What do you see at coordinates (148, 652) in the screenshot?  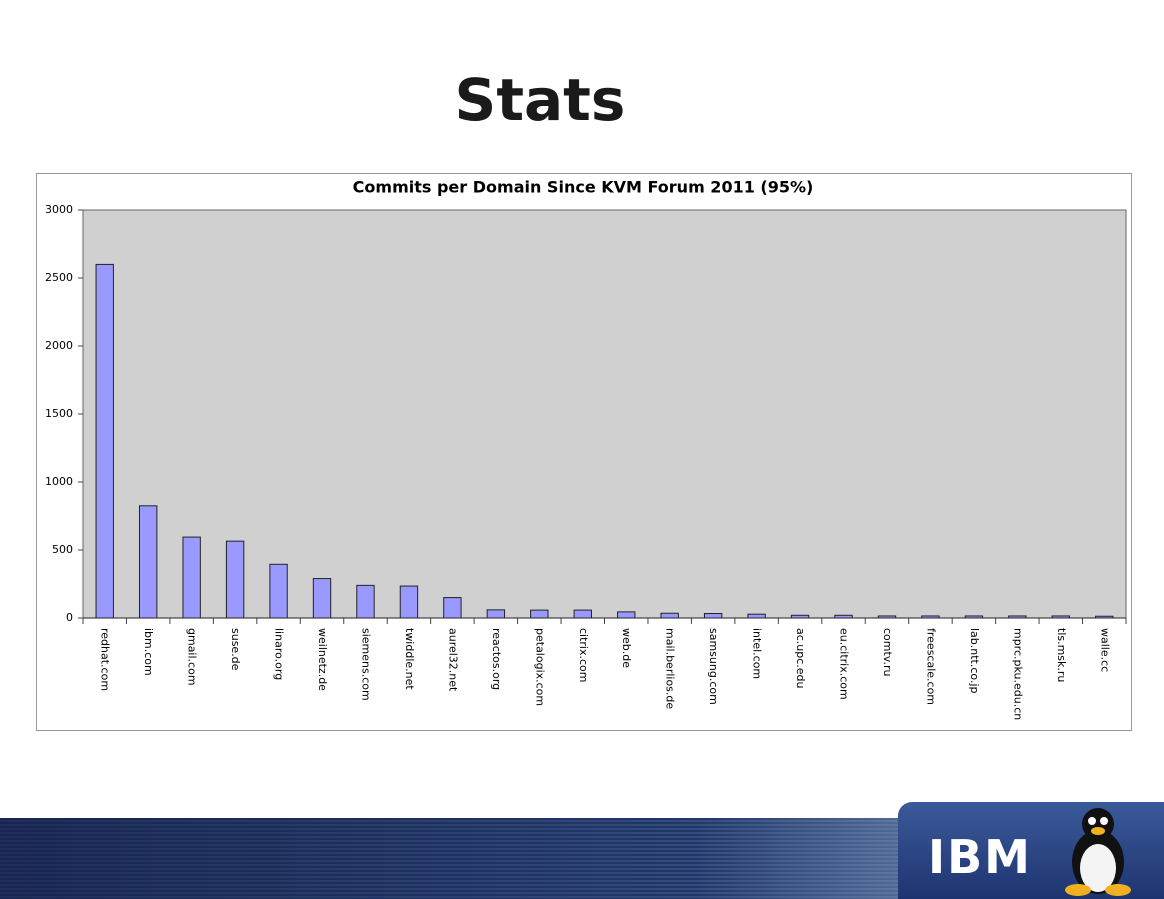 I see `x-tick-label: ibm.com` at bounding box center [148, 652].